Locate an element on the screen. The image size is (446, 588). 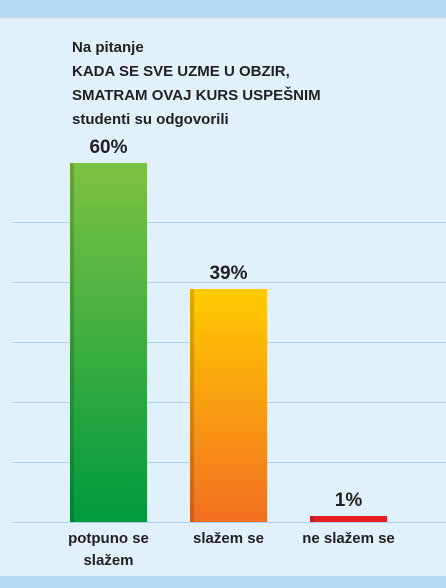
title-line: Na pitanje is located at coordinates (108, 47).